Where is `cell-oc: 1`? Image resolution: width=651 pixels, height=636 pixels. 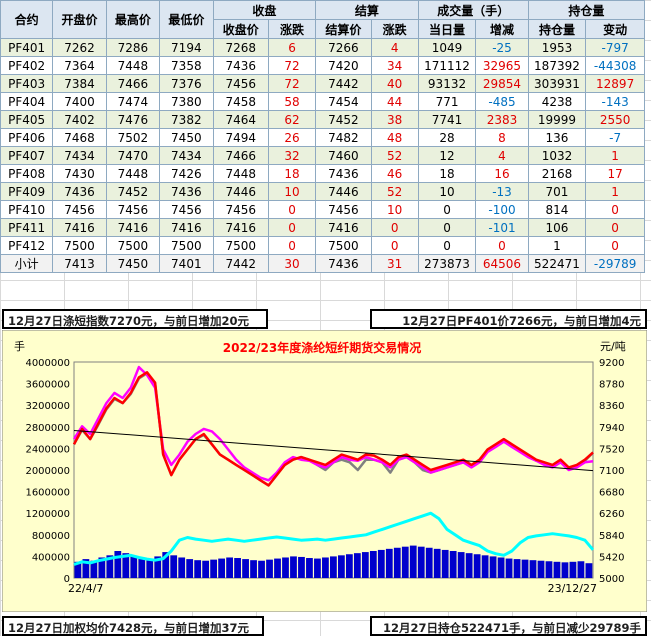 cell-oc: 1 is located at coordinates (615, 191).